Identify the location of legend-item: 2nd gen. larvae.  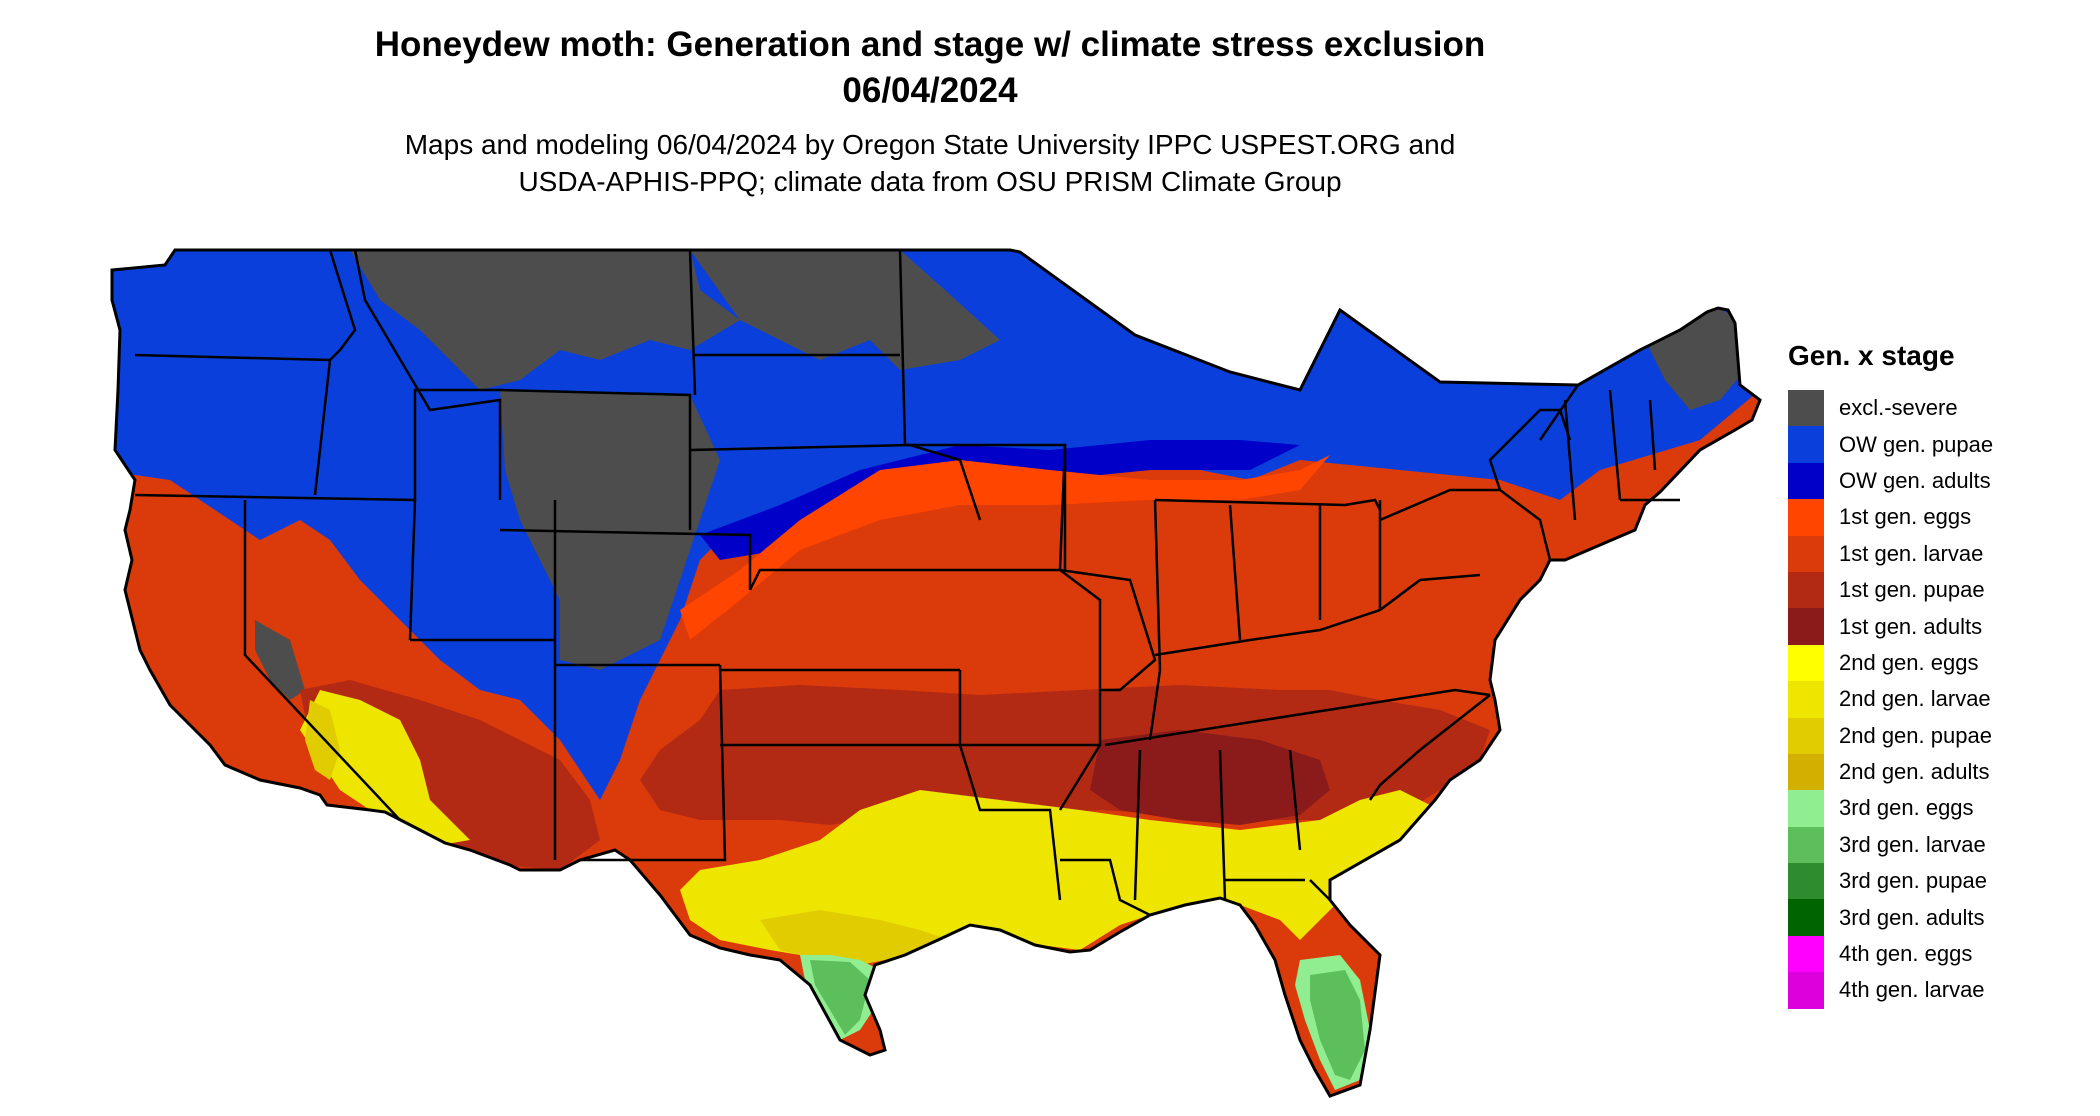
(1890, 699).